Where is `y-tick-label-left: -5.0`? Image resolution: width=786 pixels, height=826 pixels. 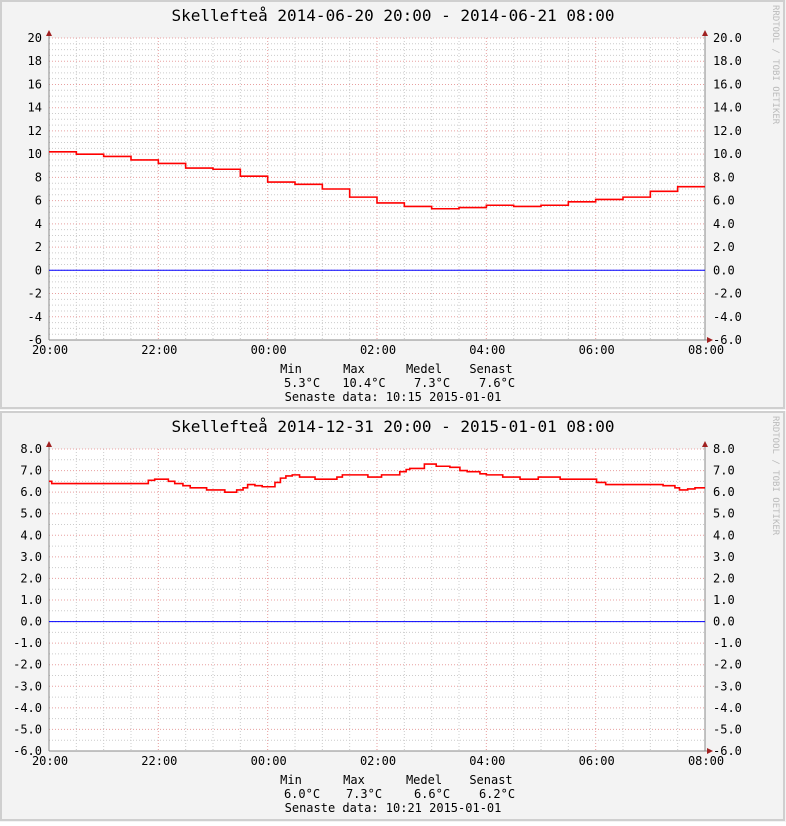
y-tick-label-left: -5.0 is located at coordinates (27, 729).